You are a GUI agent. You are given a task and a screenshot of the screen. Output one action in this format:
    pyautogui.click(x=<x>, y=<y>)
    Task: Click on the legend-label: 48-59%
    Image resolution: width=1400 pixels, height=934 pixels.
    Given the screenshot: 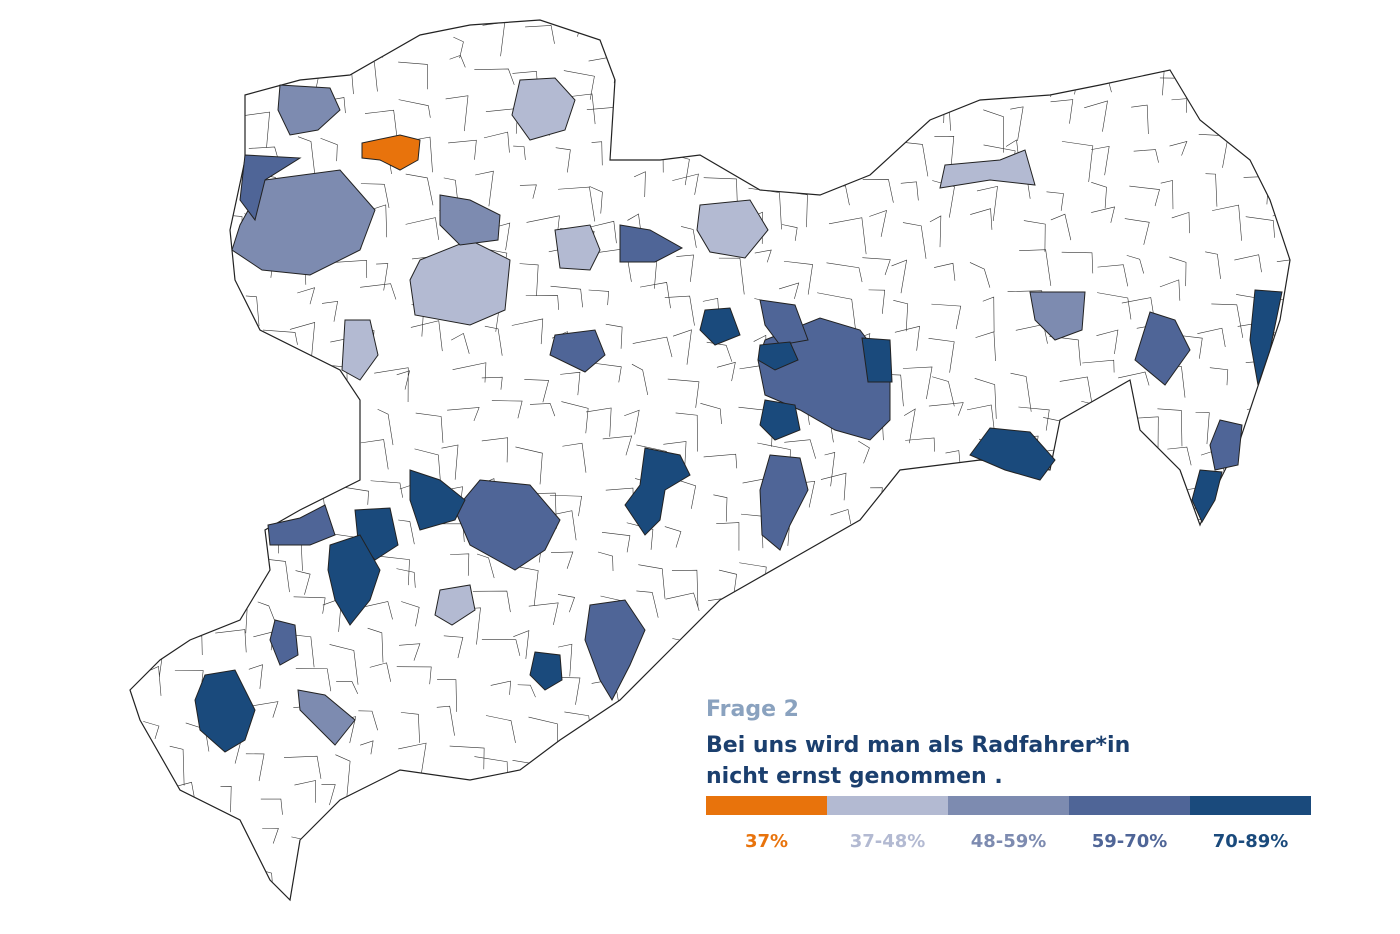 What is the action you would take?
    pyautogui.click(x=1009, y=841)
    